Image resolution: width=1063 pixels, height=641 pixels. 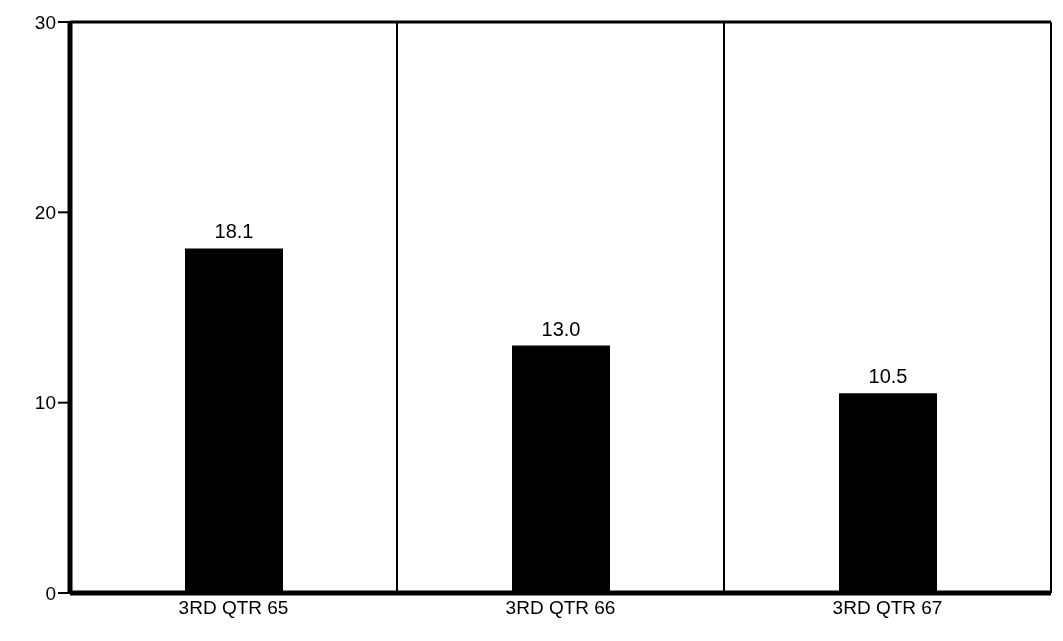 What do you see at coordinates (887, 608) in the screenshot?
I see `x-tick-label: 3RD QTR 67` at bounding box center [887, 608].